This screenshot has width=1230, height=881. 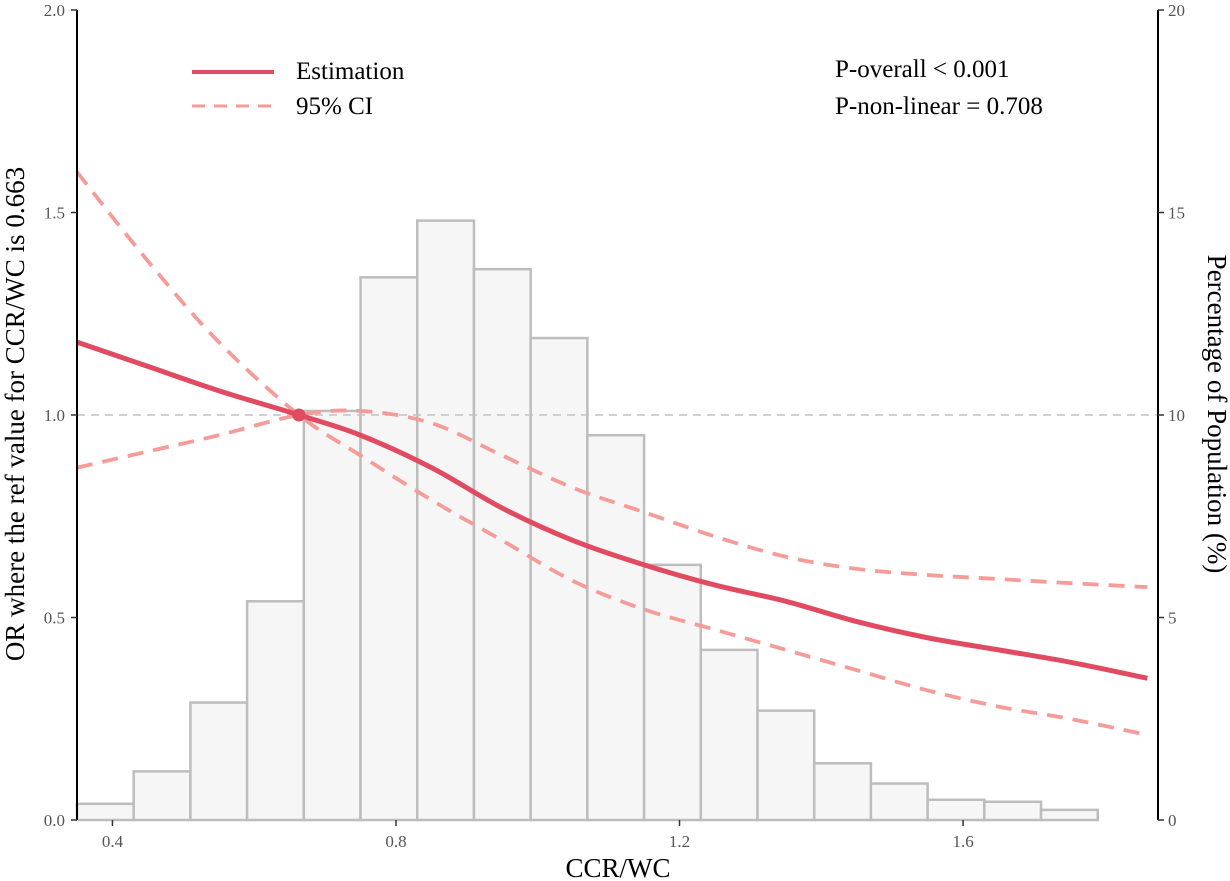 I want to click on p-value-annotations: P-overall < 0.001 P-non-linear = 0.708, so click(x=939, y=88).